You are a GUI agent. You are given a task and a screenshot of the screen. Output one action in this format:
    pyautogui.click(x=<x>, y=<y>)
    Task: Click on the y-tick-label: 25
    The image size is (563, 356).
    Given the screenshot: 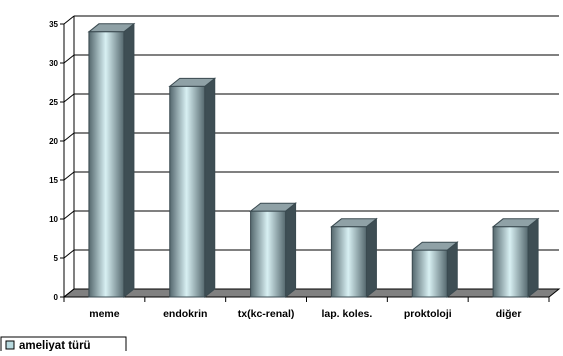 What is the action you would take?
    pyautogui.click(x=53, y=102)
    